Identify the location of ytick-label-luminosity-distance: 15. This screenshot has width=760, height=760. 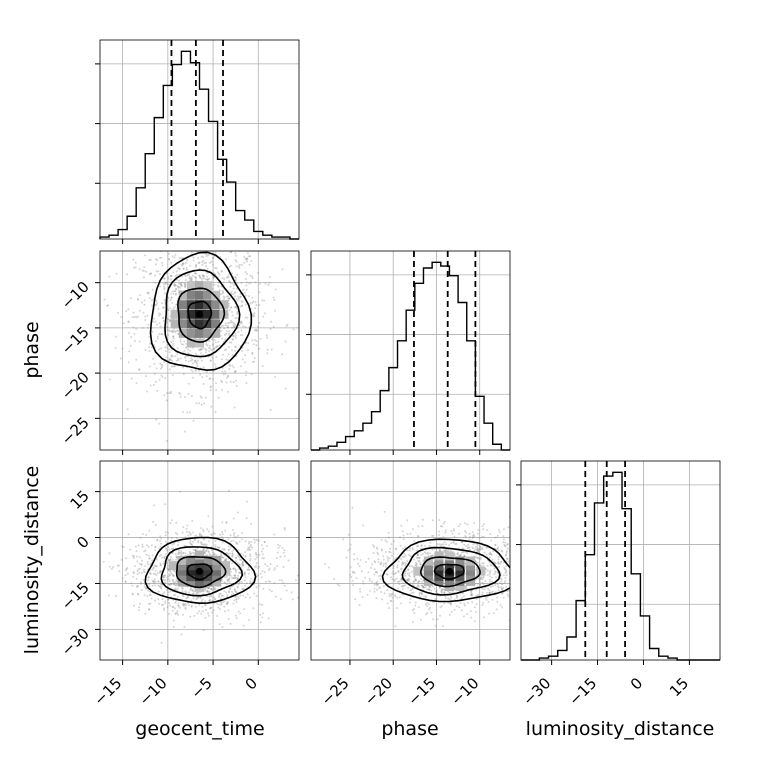
(80, 500).